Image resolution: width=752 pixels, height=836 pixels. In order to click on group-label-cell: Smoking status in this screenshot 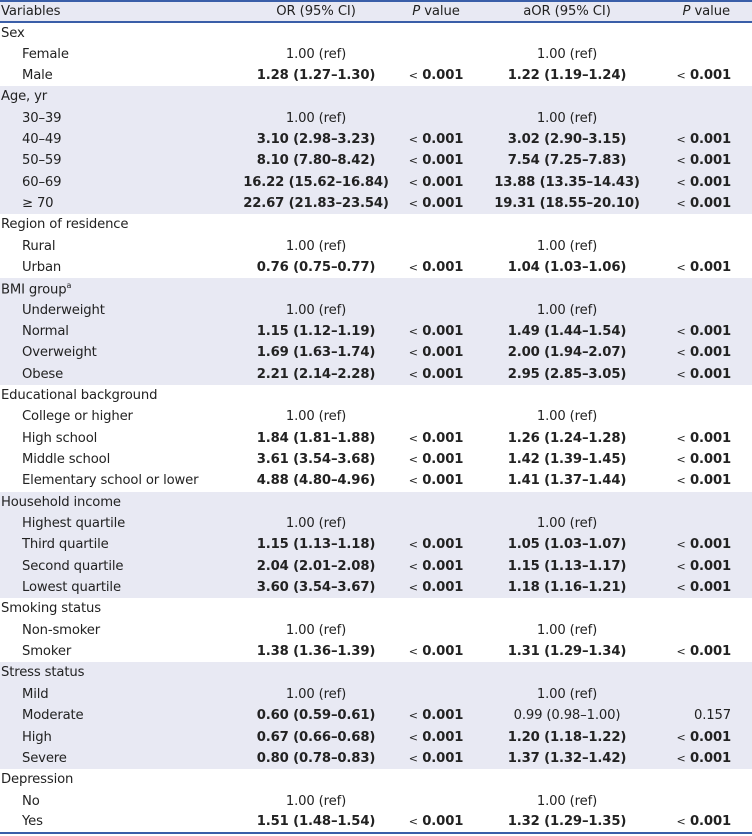, I will do `click(376, 608)`.